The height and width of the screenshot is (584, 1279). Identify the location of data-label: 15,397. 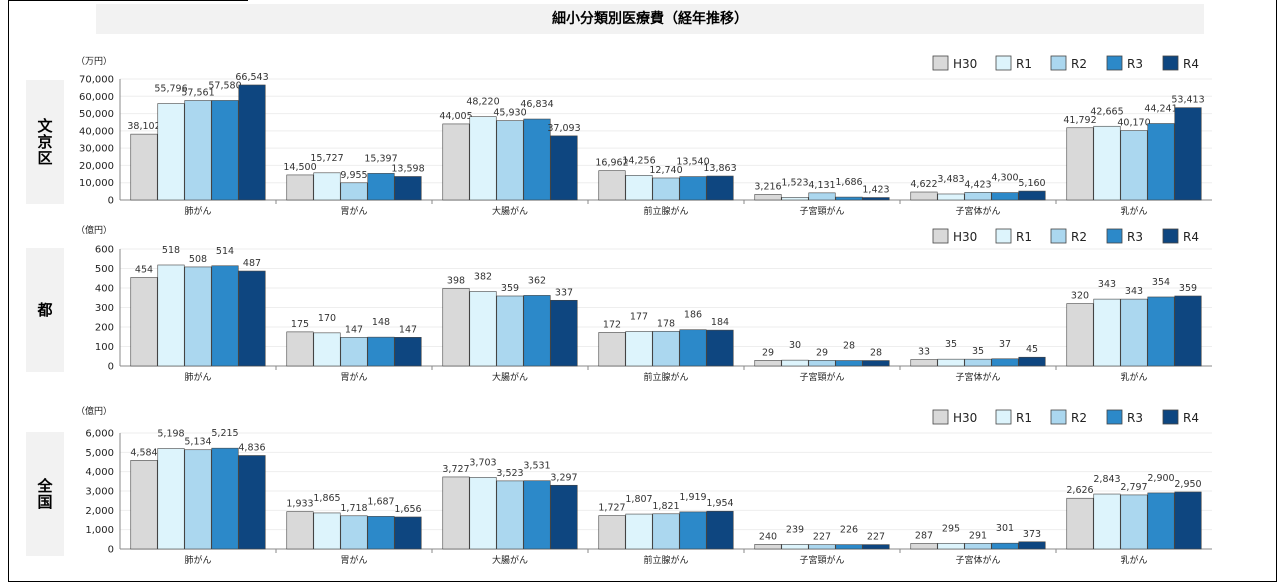
(380, 158).